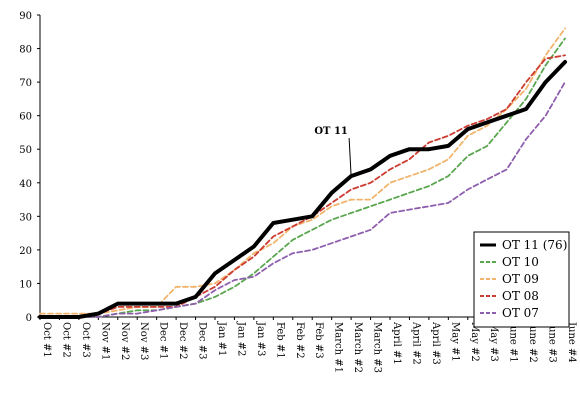 The height and width of the screenshot is (400, 580). I want to click on y-tick-label: 20, so click(25, 251).